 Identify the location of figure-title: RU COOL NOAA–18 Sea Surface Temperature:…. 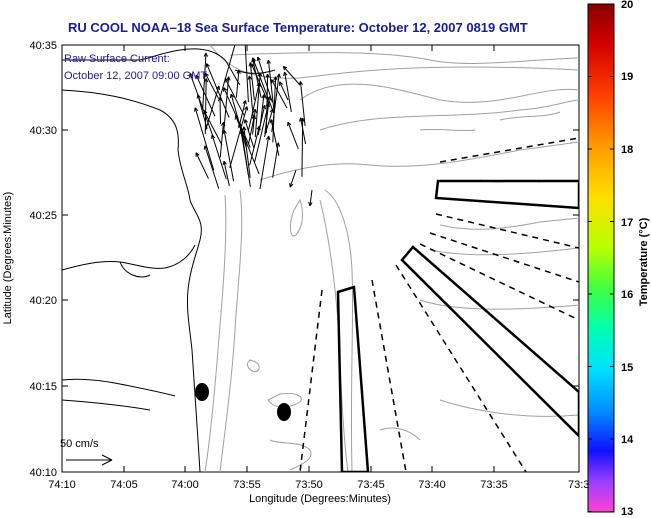
(298, 27).